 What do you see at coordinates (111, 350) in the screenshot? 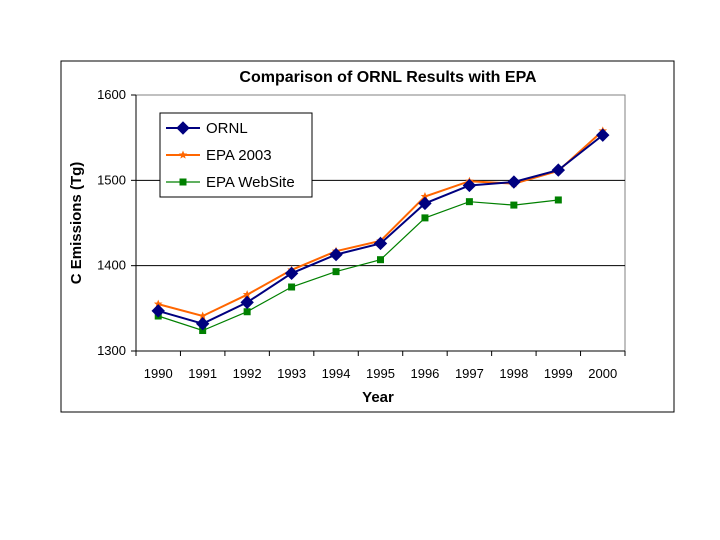
I see `y-tick-label: 1300` at bounding box center [111, 350].